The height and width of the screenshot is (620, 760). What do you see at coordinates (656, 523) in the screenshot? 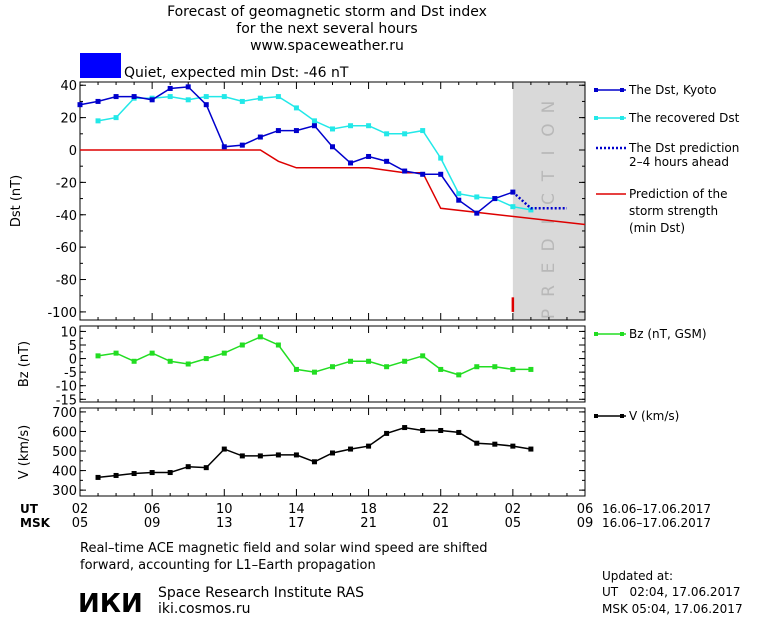
I see `msk-range-label: 16.06–17.06.2017` at bounding box center [656, 523].